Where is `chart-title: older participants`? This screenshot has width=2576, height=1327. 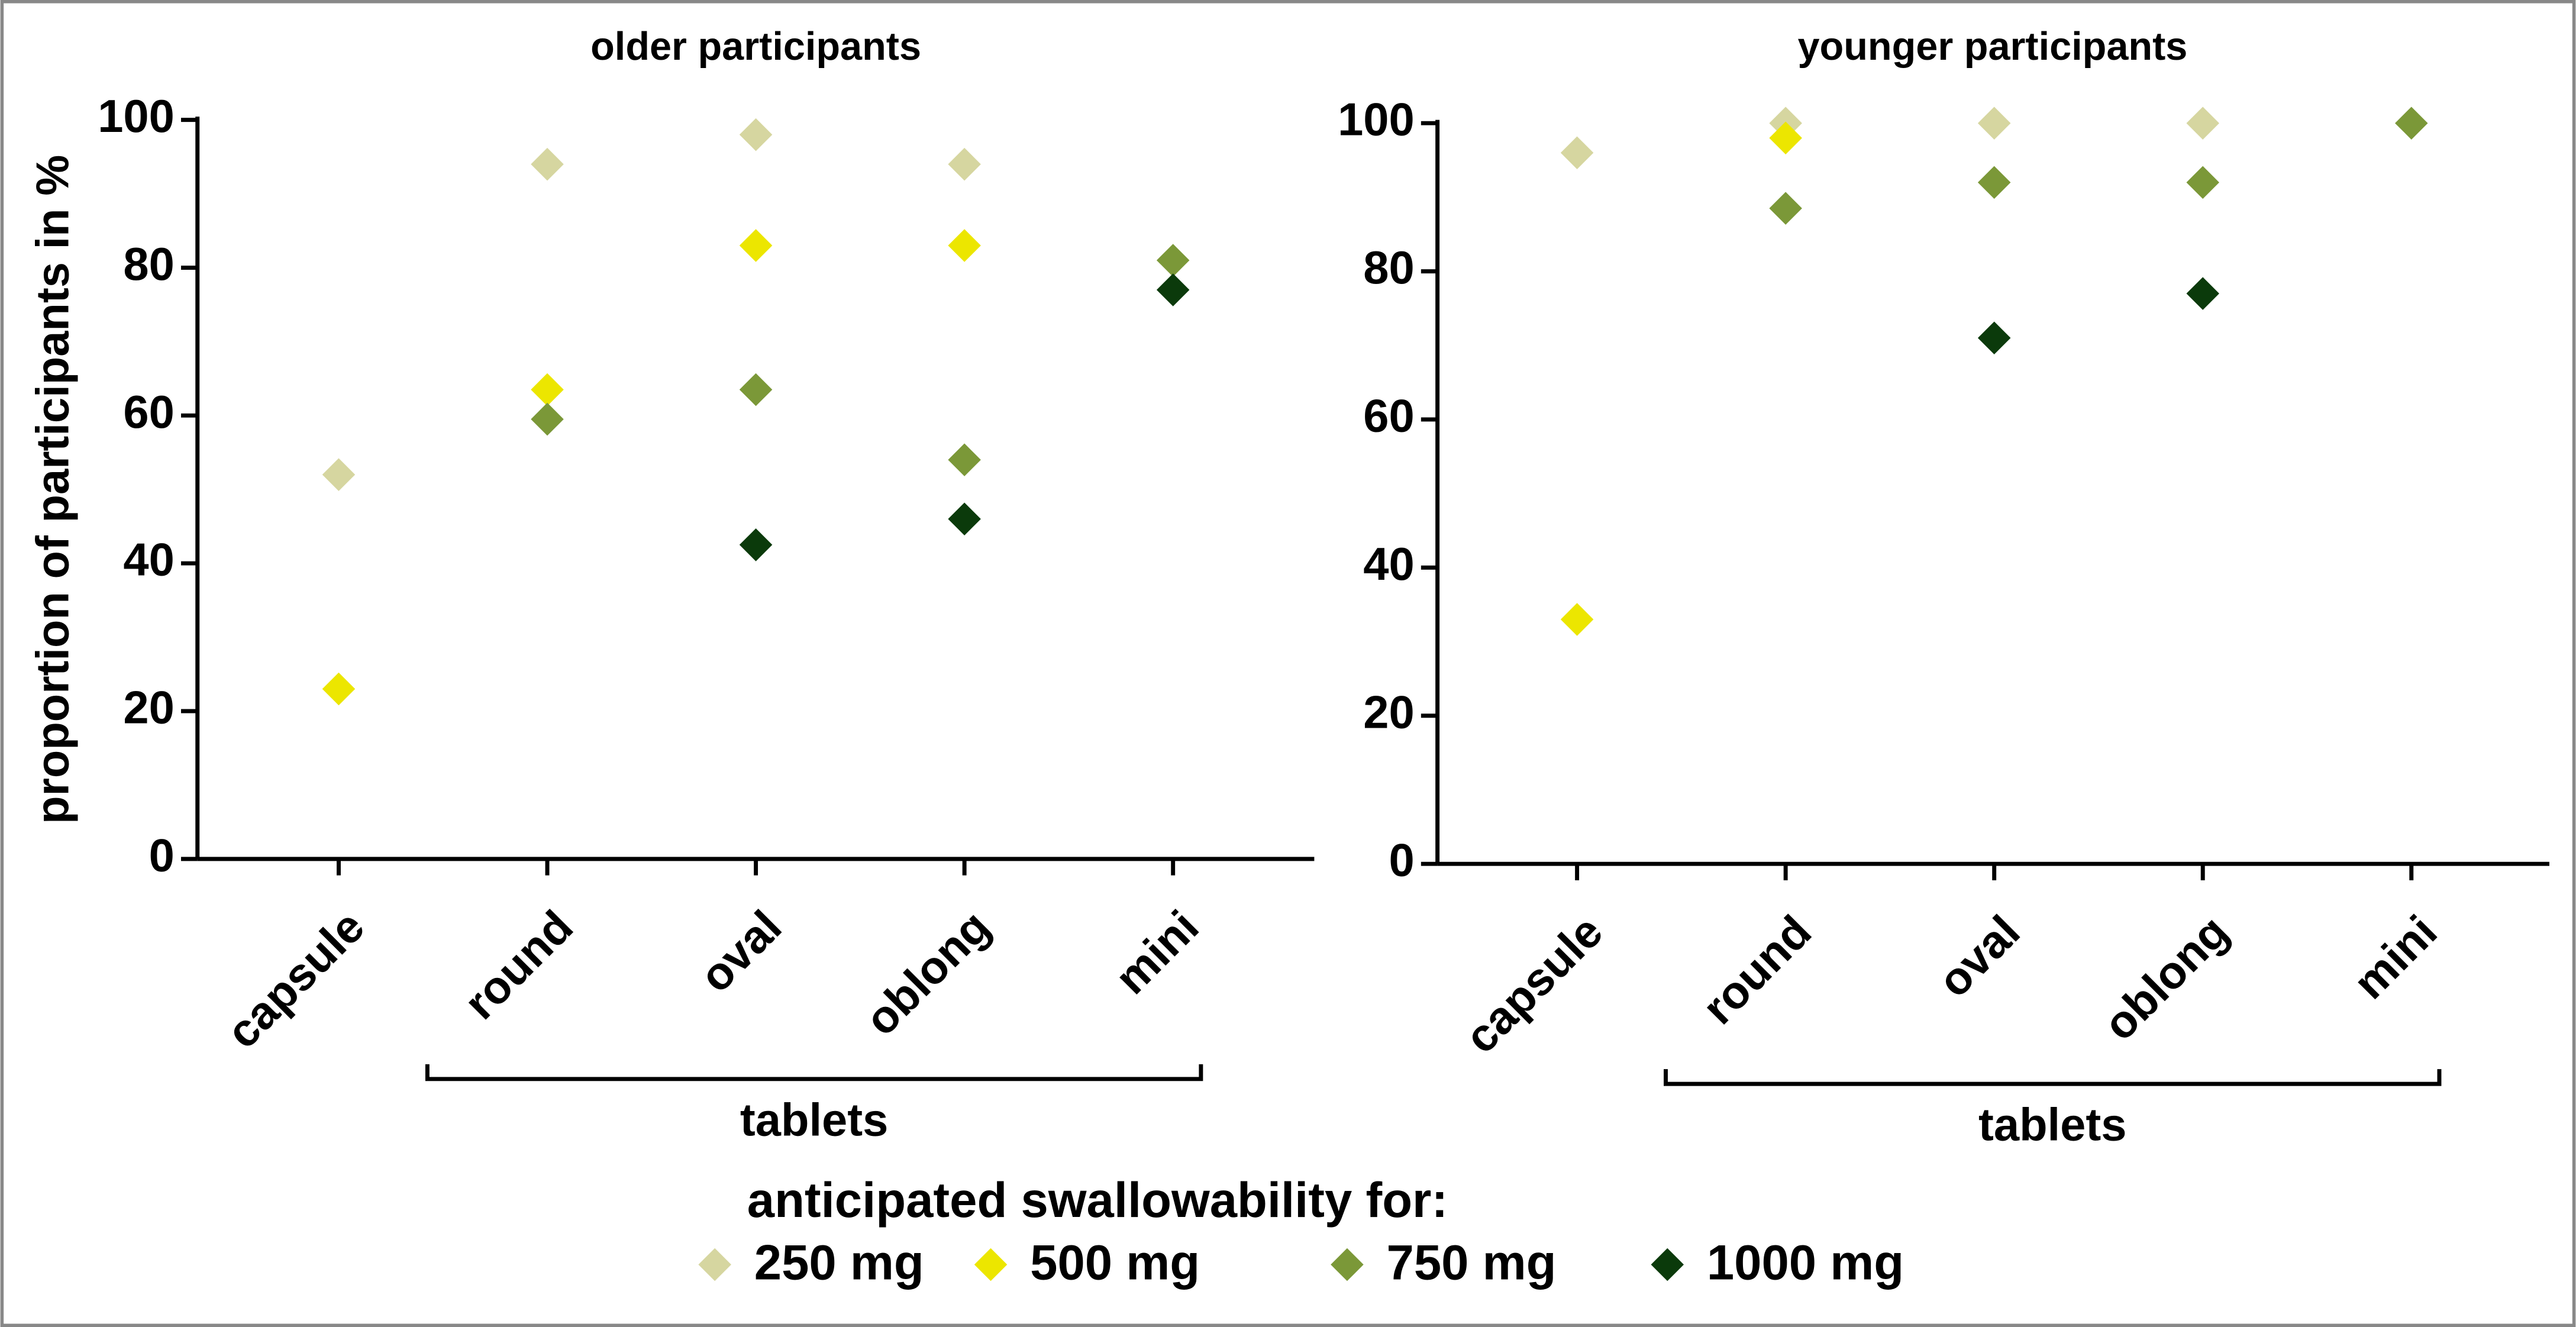 chart-title: older participants is located at coordinates (755, 47).